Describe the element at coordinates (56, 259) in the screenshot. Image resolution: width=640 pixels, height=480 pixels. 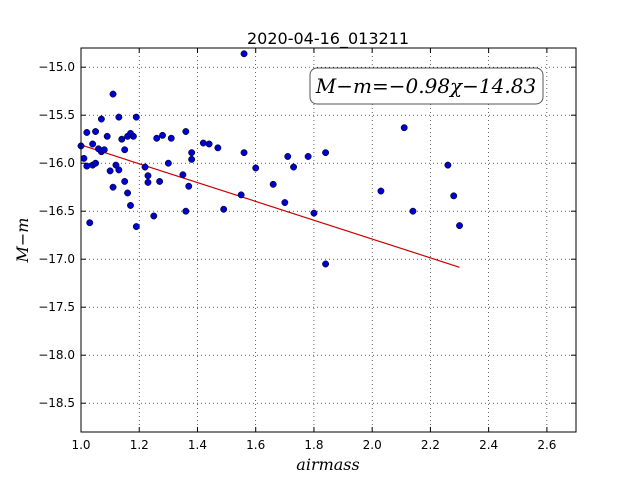
I see `y-tick-label: −17.0` at that location.